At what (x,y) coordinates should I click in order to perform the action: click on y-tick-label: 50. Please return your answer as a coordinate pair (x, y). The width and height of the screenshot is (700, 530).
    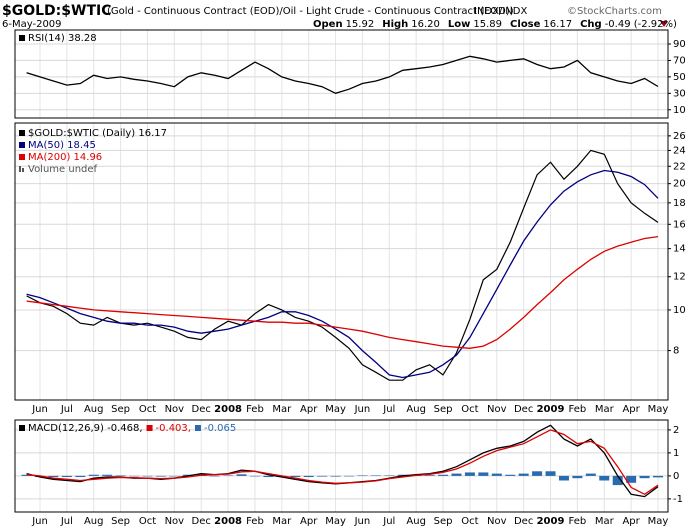
    Looking at the image, I should click on (679, 77).